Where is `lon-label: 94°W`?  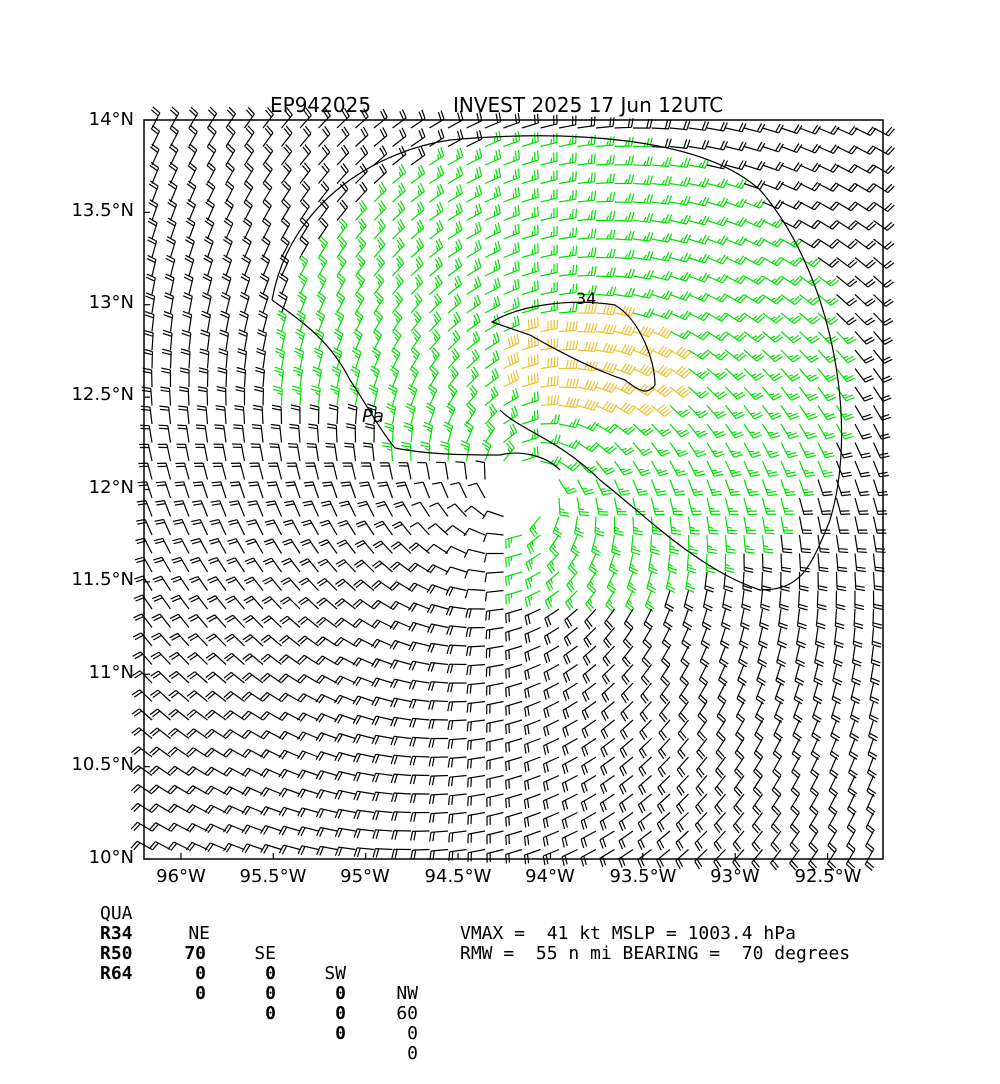 lon-label: 94°W is located at coordinates (550, 876).